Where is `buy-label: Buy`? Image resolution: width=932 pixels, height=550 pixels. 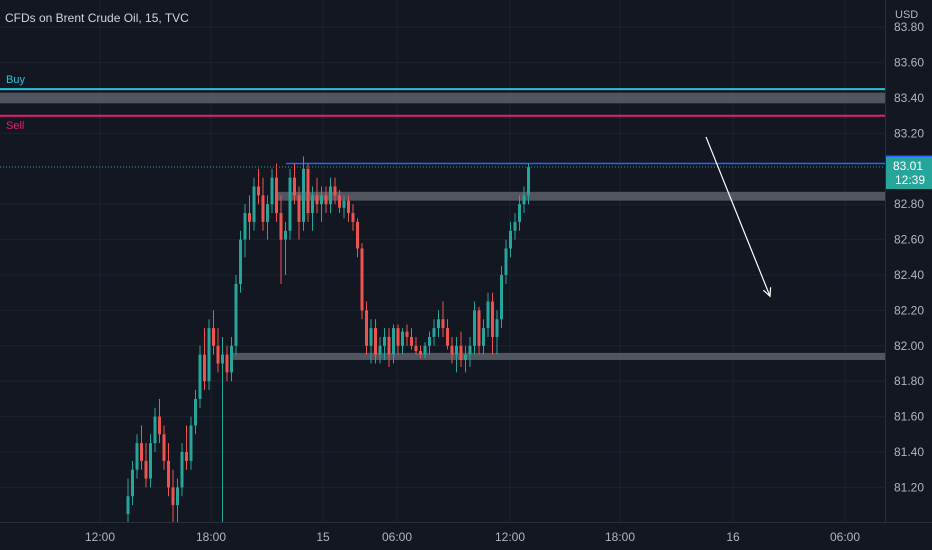
buy-label: Buy is located at coordinates (15, 80).